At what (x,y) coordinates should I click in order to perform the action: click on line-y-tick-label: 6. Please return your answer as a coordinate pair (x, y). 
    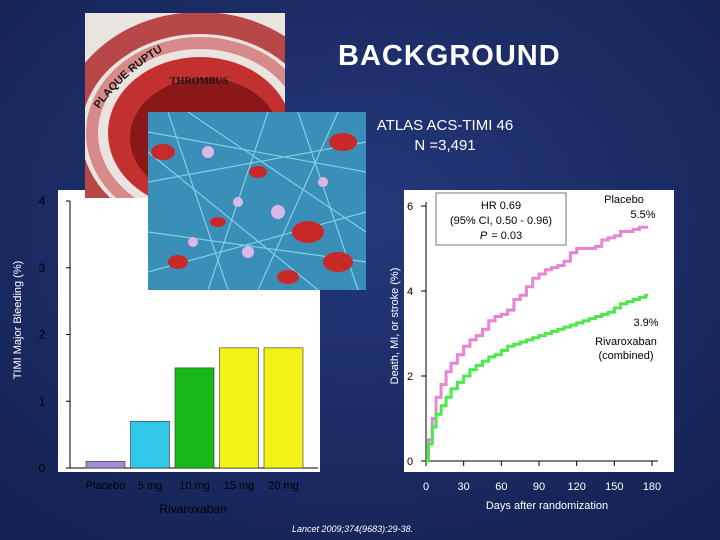
    Looking at the image, I should click on (410, 207).